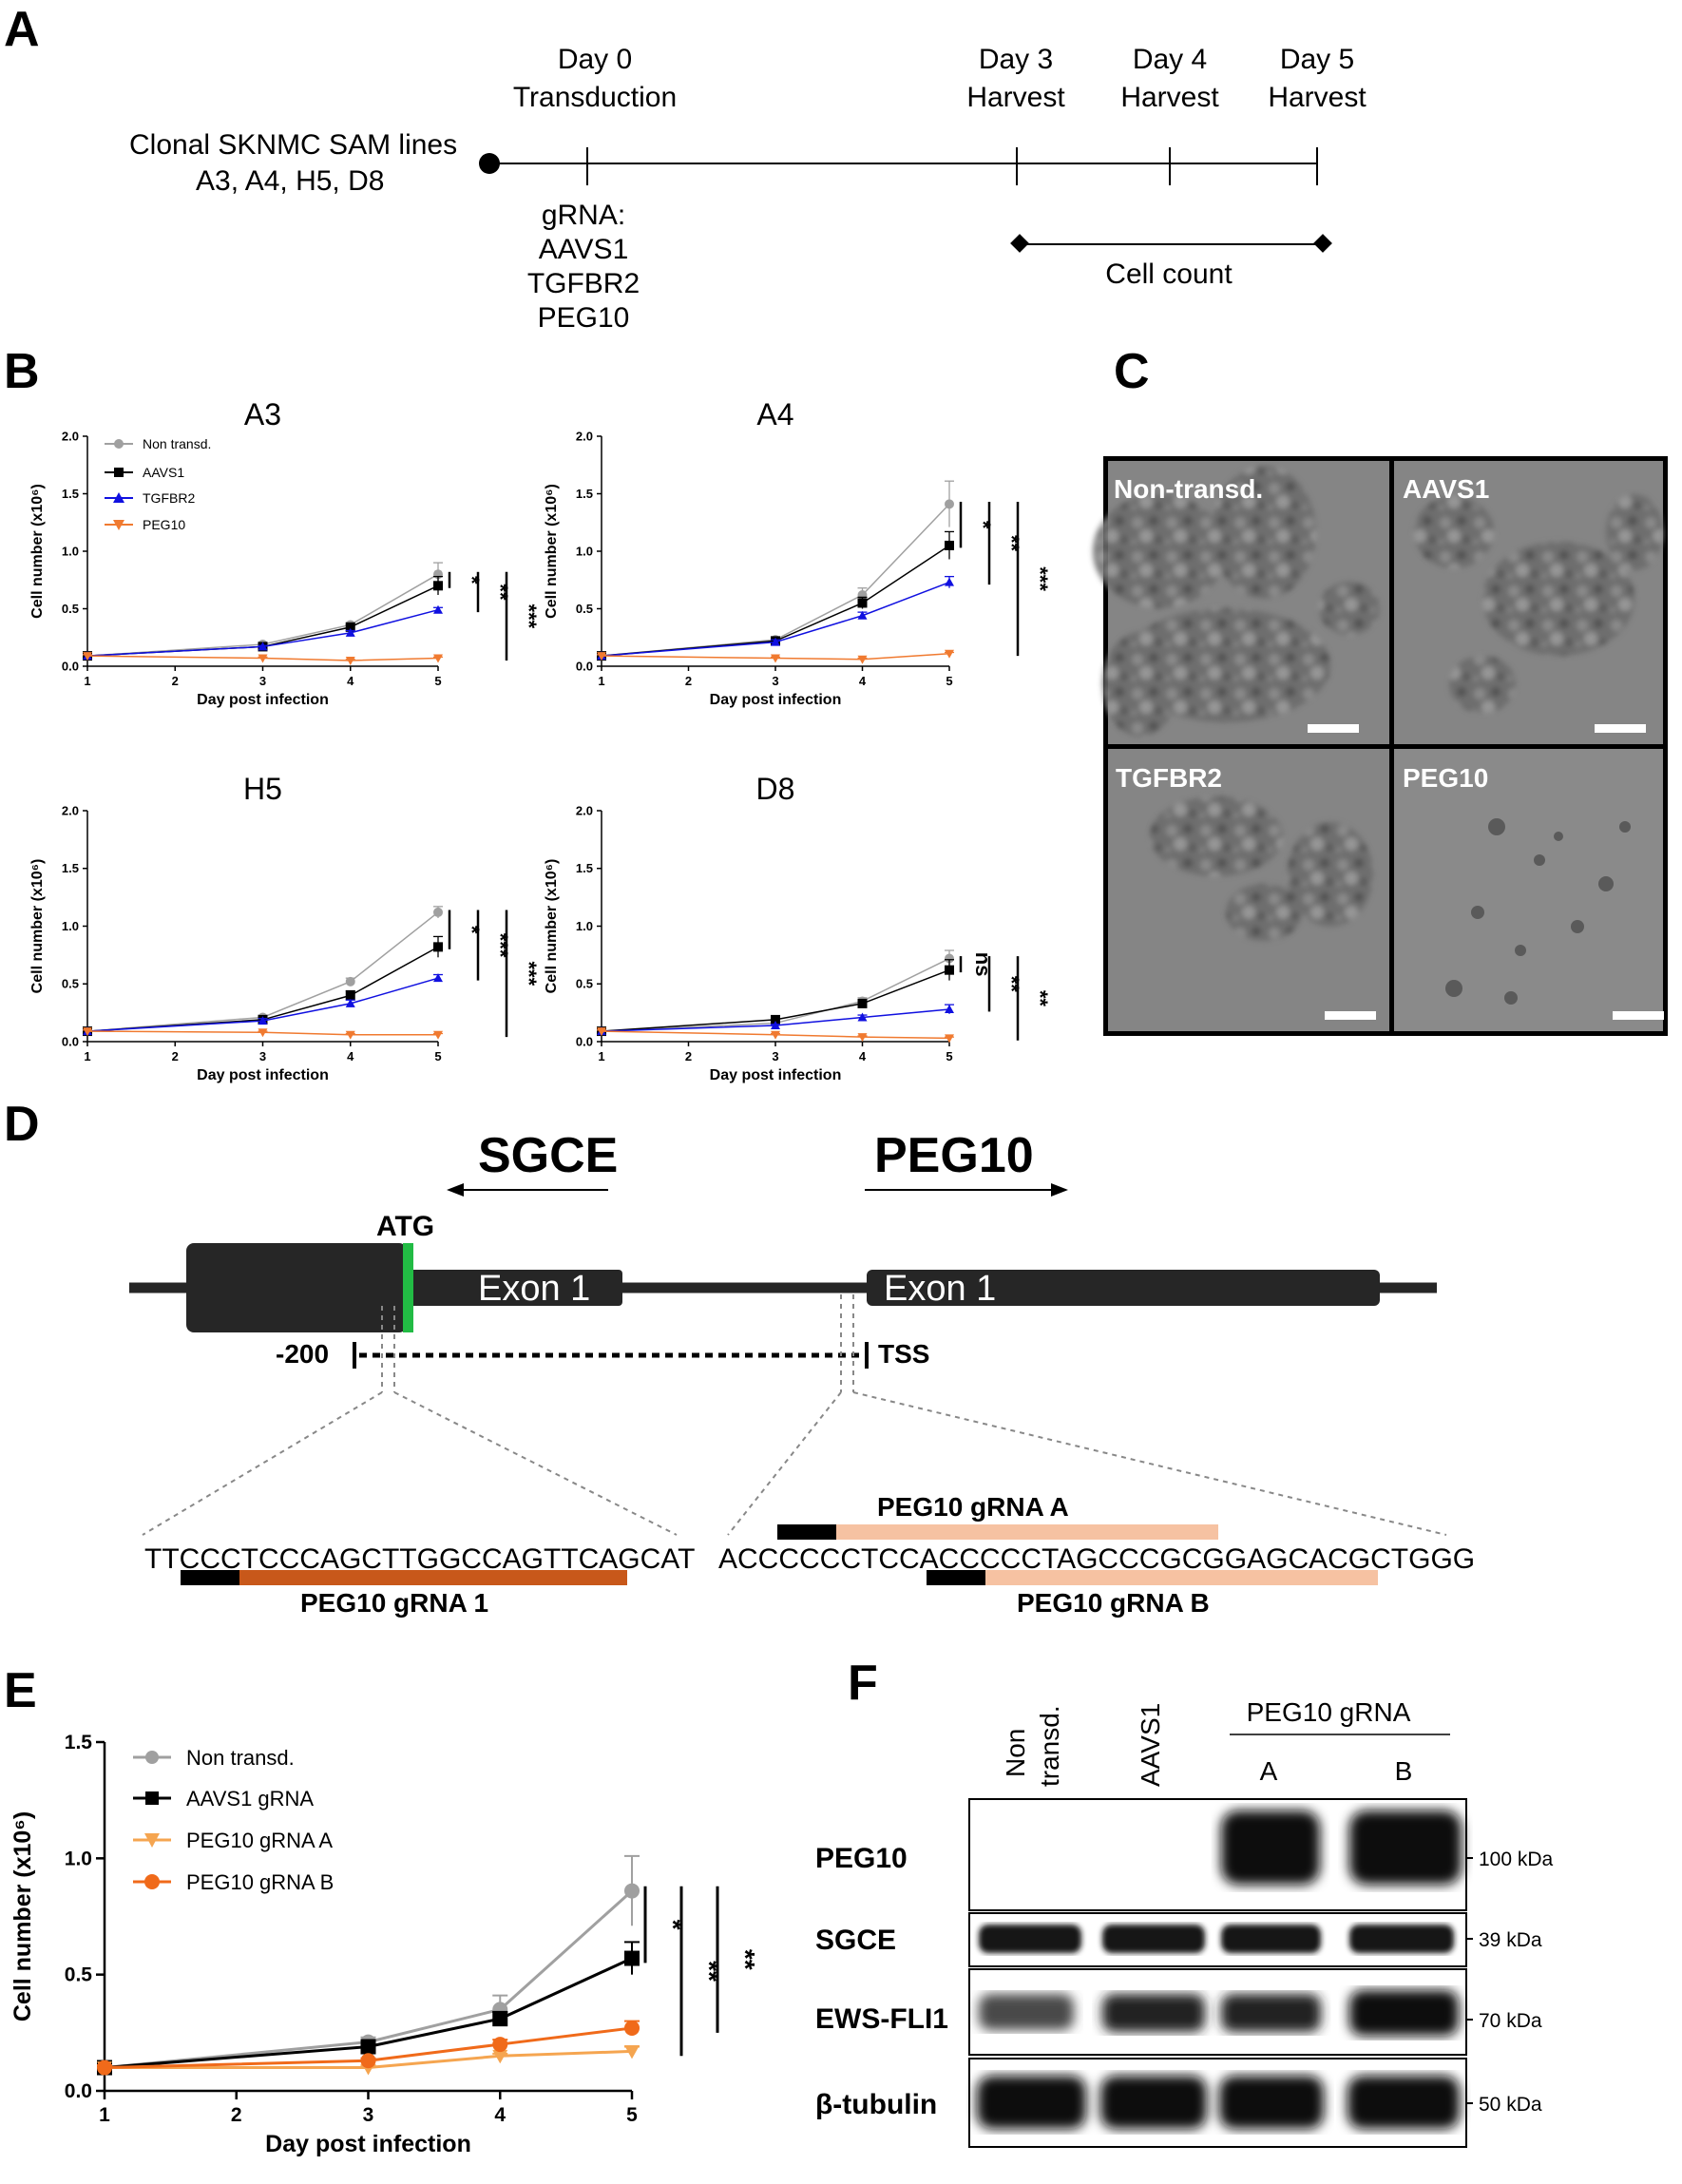 This screenshot has height=2184, width=1682. Describe the element at coordinates (1049, 1746) in the screenshot. I see `lane-label-transd: transd.` at that location.